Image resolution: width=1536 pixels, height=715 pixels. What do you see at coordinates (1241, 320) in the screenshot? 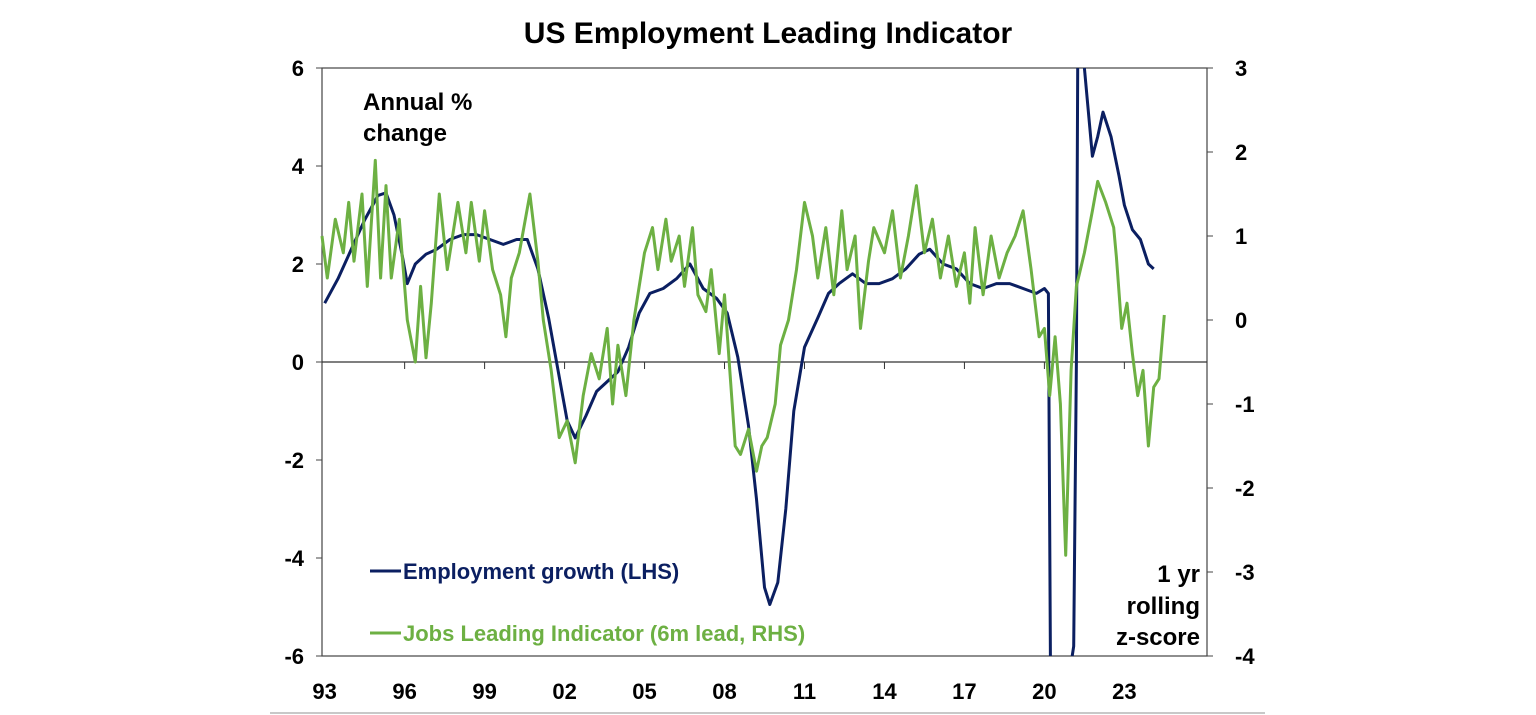
I see `right-tick-label: 0` at bounding box center [1241, 320].